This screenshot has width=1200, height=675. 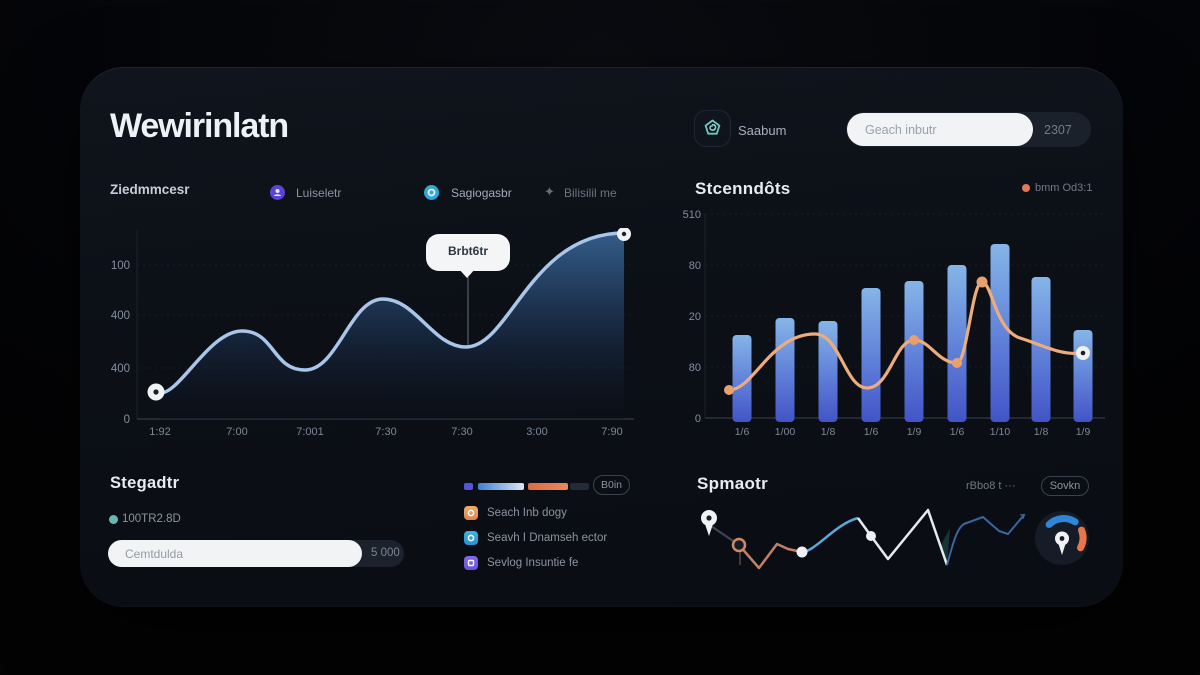 What do you see at coordinates (236, 432) in the screenshot?
I see `svg-text: 7:00` at bounding box center [236, 432].